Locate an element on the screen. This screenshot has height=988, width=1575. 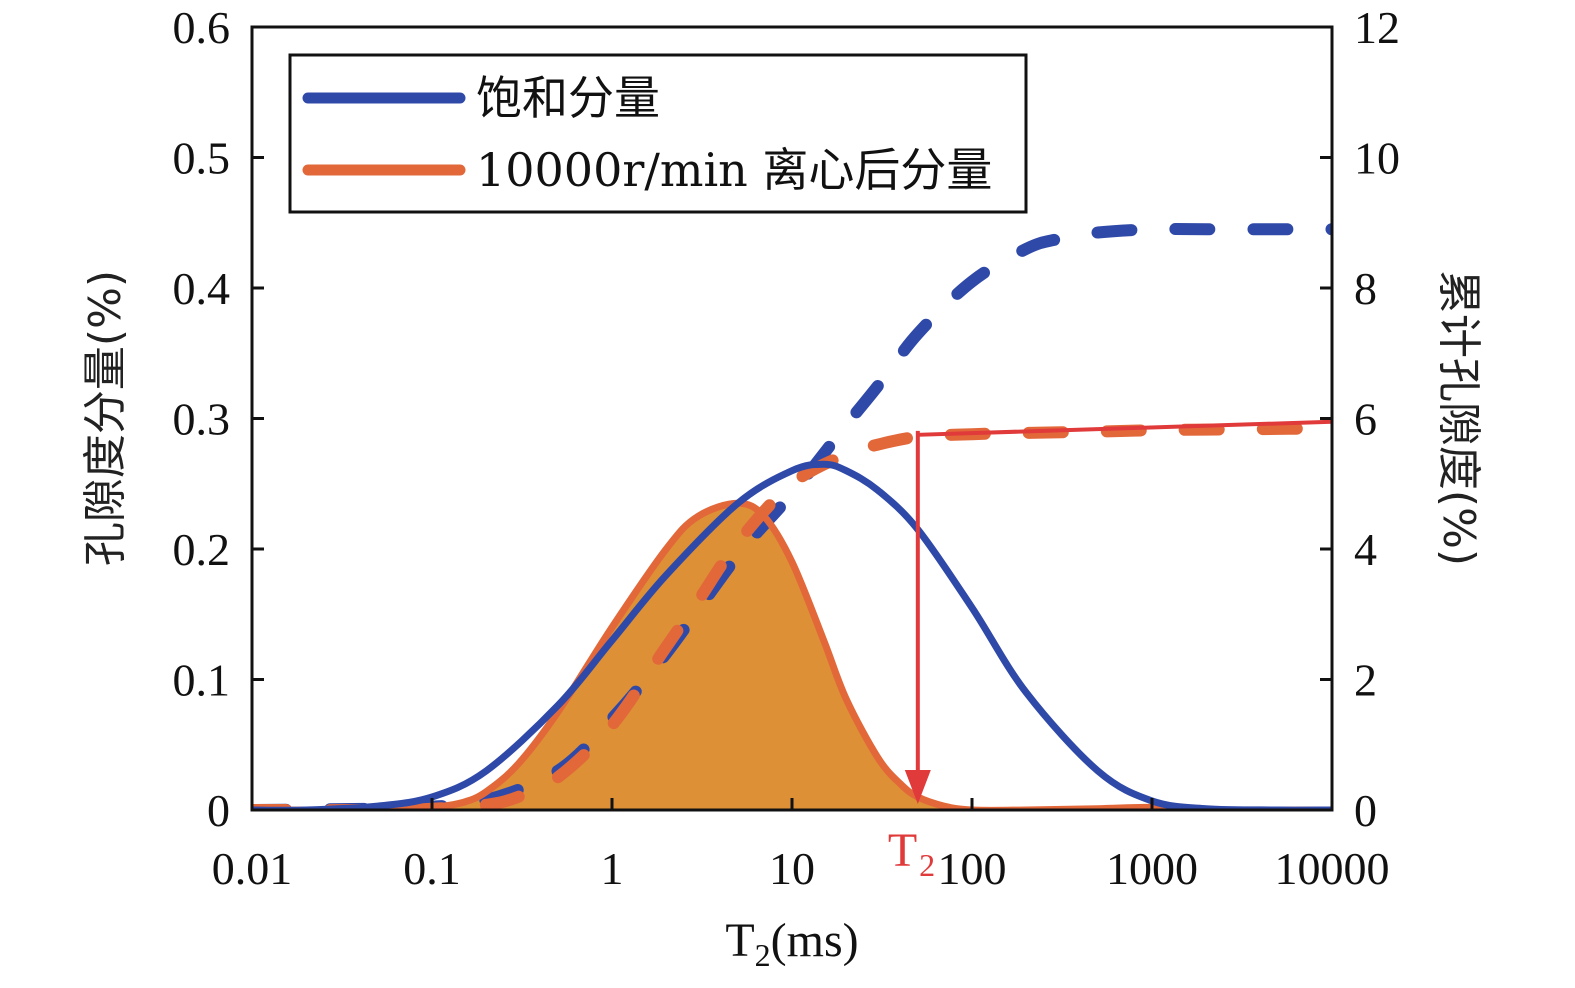
y-left-tick-label: 0 is located at coordinates (218, 810).